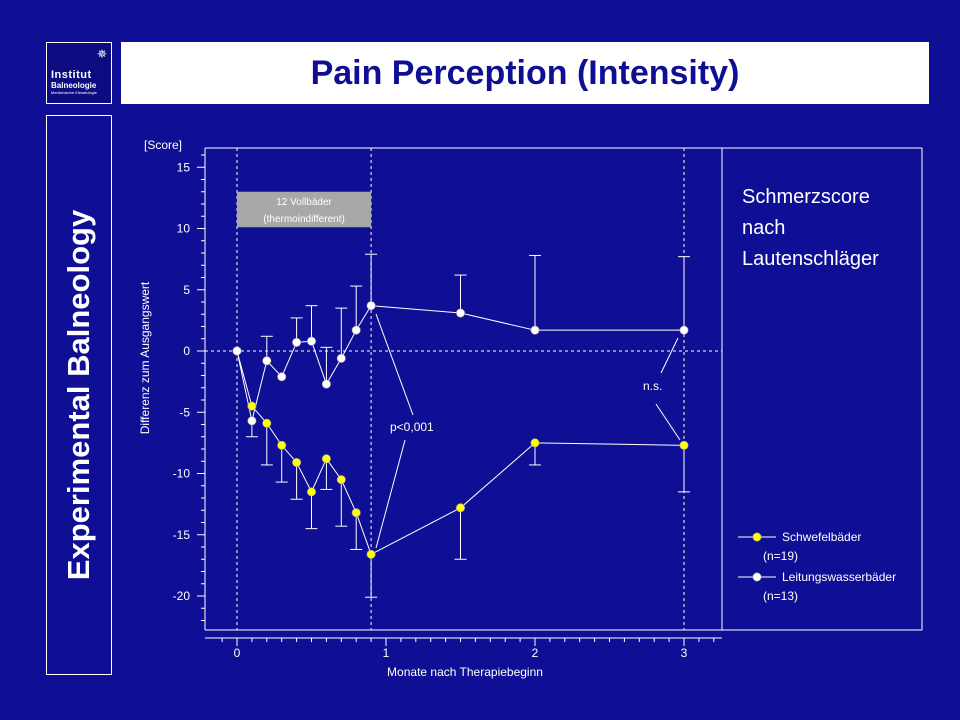  Describe the element at coordinates (668, 422) in the screenshot. I see `ns-pointer-bottom` at that location.